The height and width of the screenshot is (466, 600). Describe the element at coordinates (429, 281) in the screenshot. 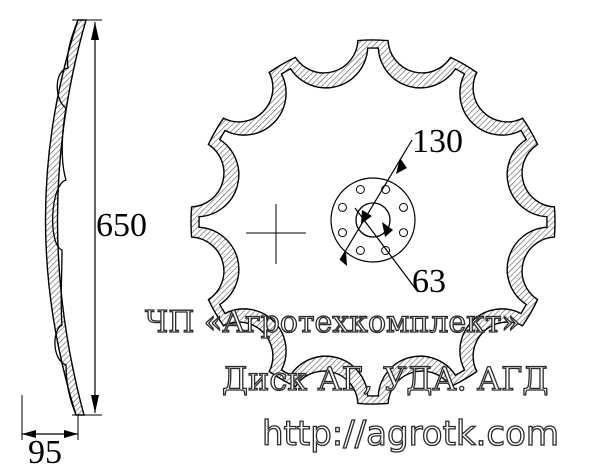

I see `dim-63-label: 63` at that location.